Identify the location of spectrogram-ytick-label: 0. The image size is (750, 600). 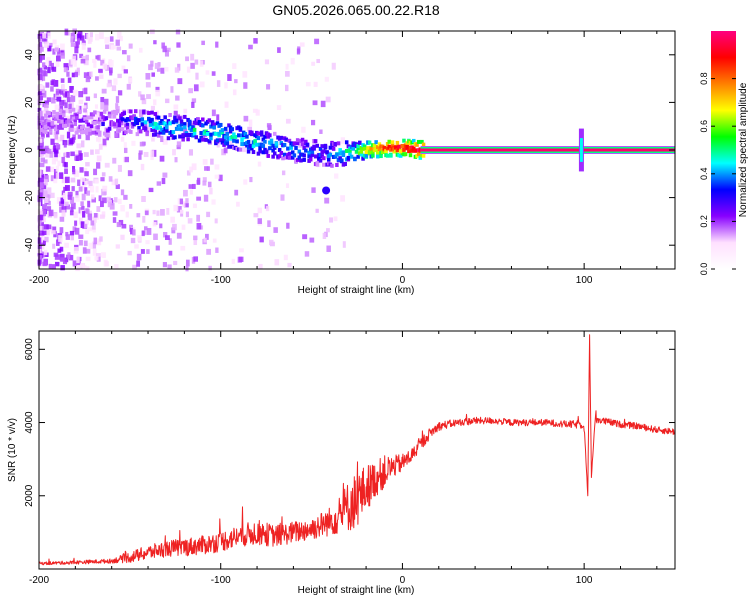
(29, 150).